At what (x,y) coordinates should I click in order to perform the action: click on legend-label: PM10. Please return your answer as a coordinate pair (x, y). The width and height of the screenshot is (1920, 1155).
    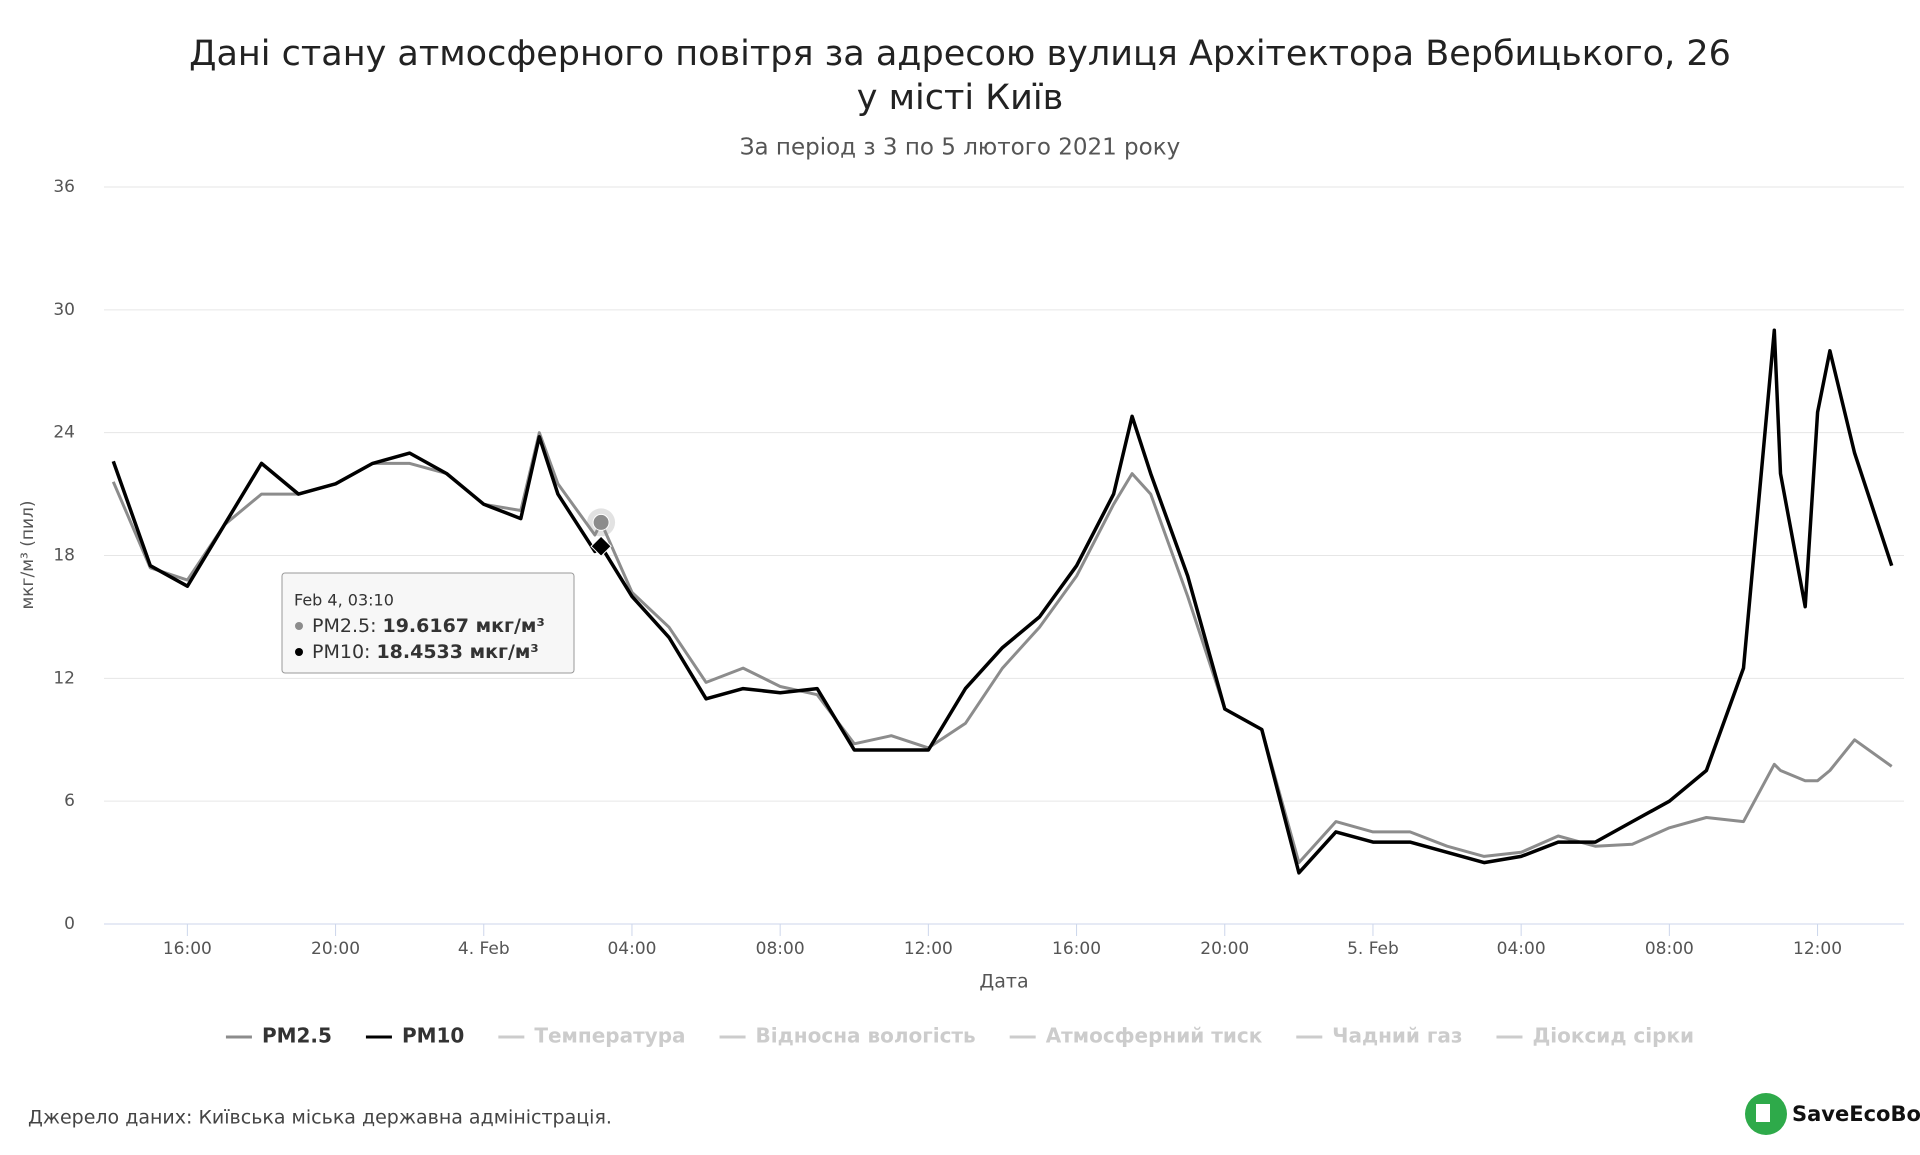
    Looking at the image, I should click on (433, 1036).